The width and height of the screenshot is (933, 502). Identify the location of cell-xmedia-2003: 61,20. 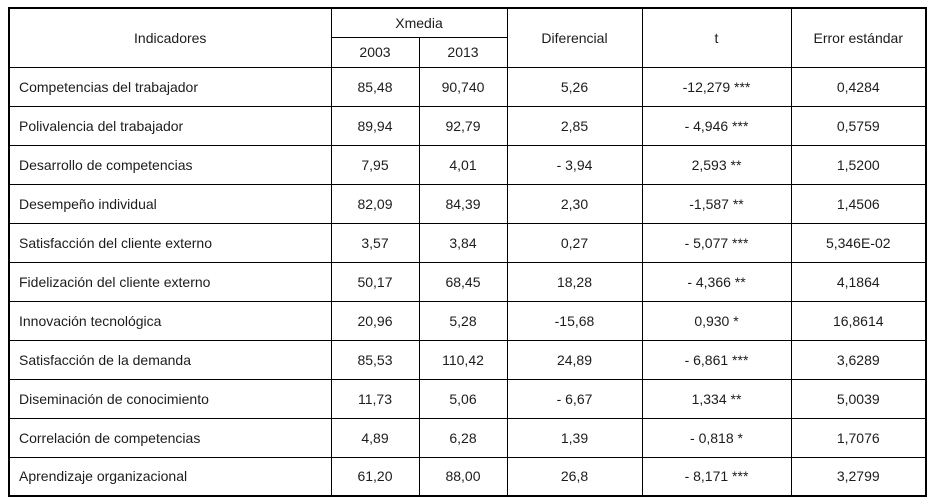
(375, 476).